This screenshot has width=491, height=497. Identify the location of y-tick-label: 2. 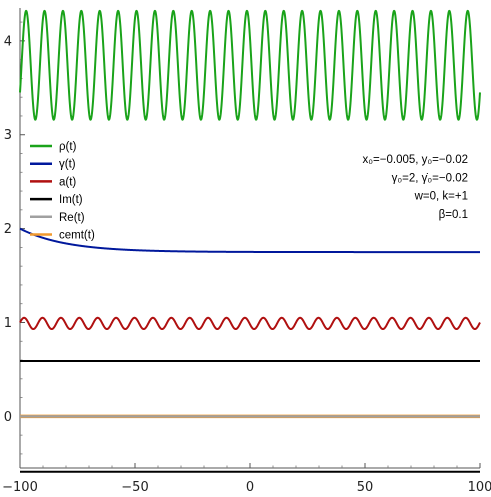
(8, 229).